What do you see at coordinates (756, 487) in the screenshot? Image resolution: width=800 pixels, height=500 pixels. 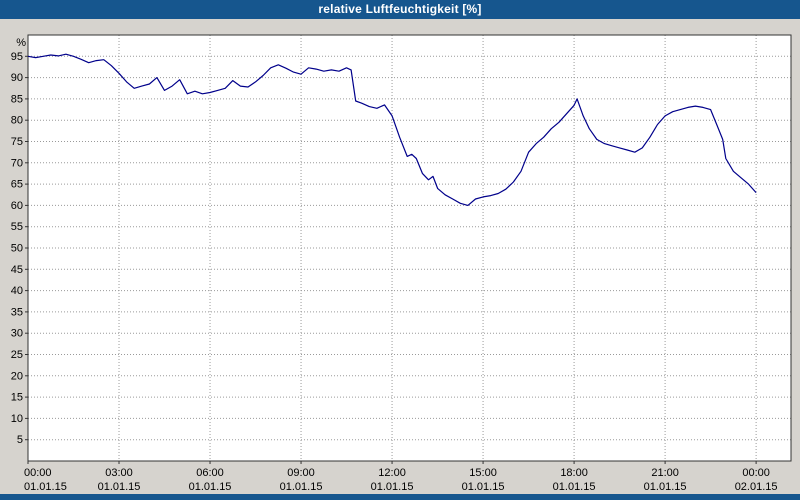 I see `x-tick-date-label: 02.01.15` at bounding box center [756, 487].